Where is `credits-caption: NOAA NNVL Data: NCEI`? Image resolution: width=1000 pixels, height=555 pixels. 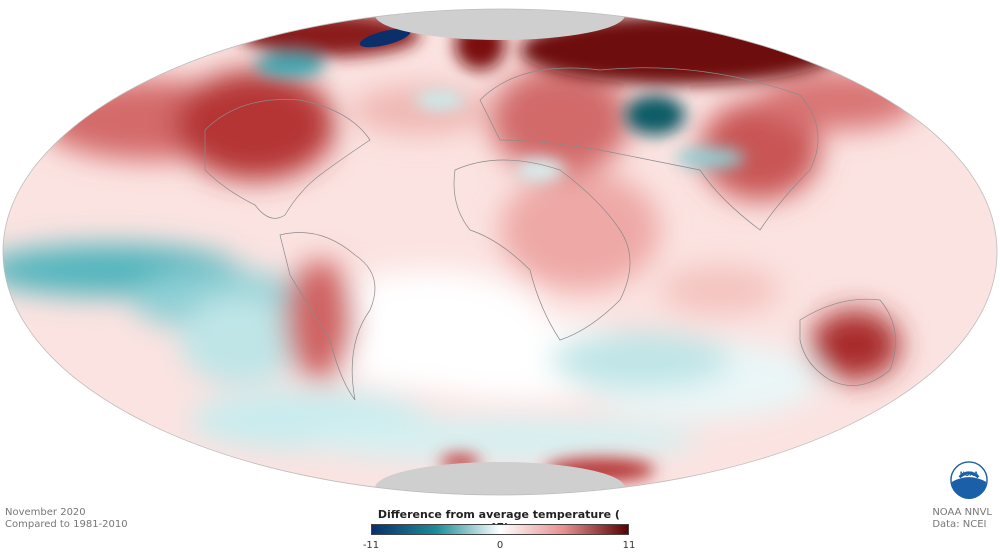
credits-caption: NOAA NNVL Data: NCEI is located at coordinates (962, 519).